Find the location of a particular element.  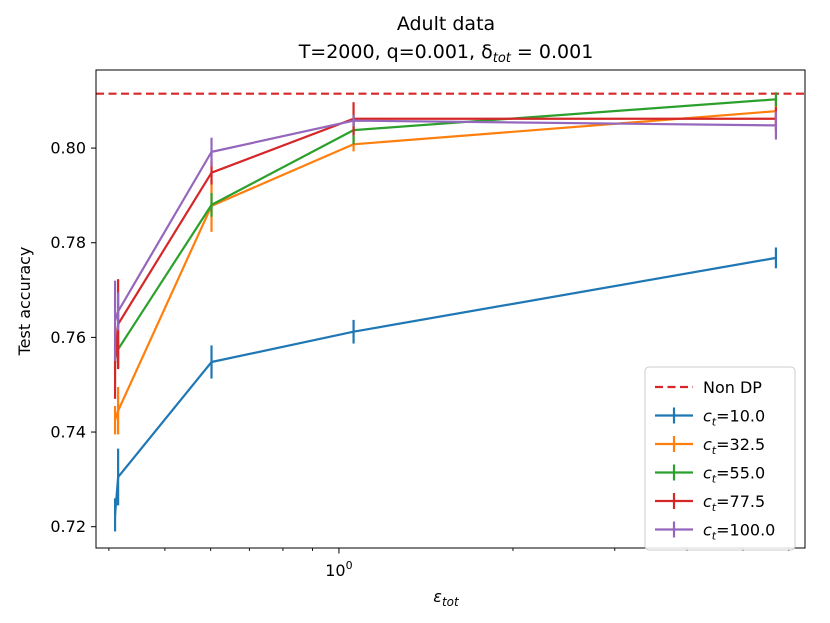

legend-entry-non-dp: Non DP is located at coordinates (708, 387).